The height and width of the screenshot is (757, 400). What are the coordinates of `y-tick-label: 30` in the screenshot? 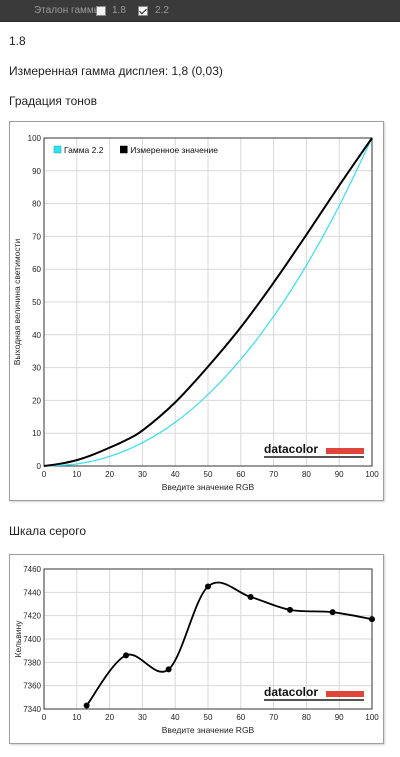 It's located at (36, 368).